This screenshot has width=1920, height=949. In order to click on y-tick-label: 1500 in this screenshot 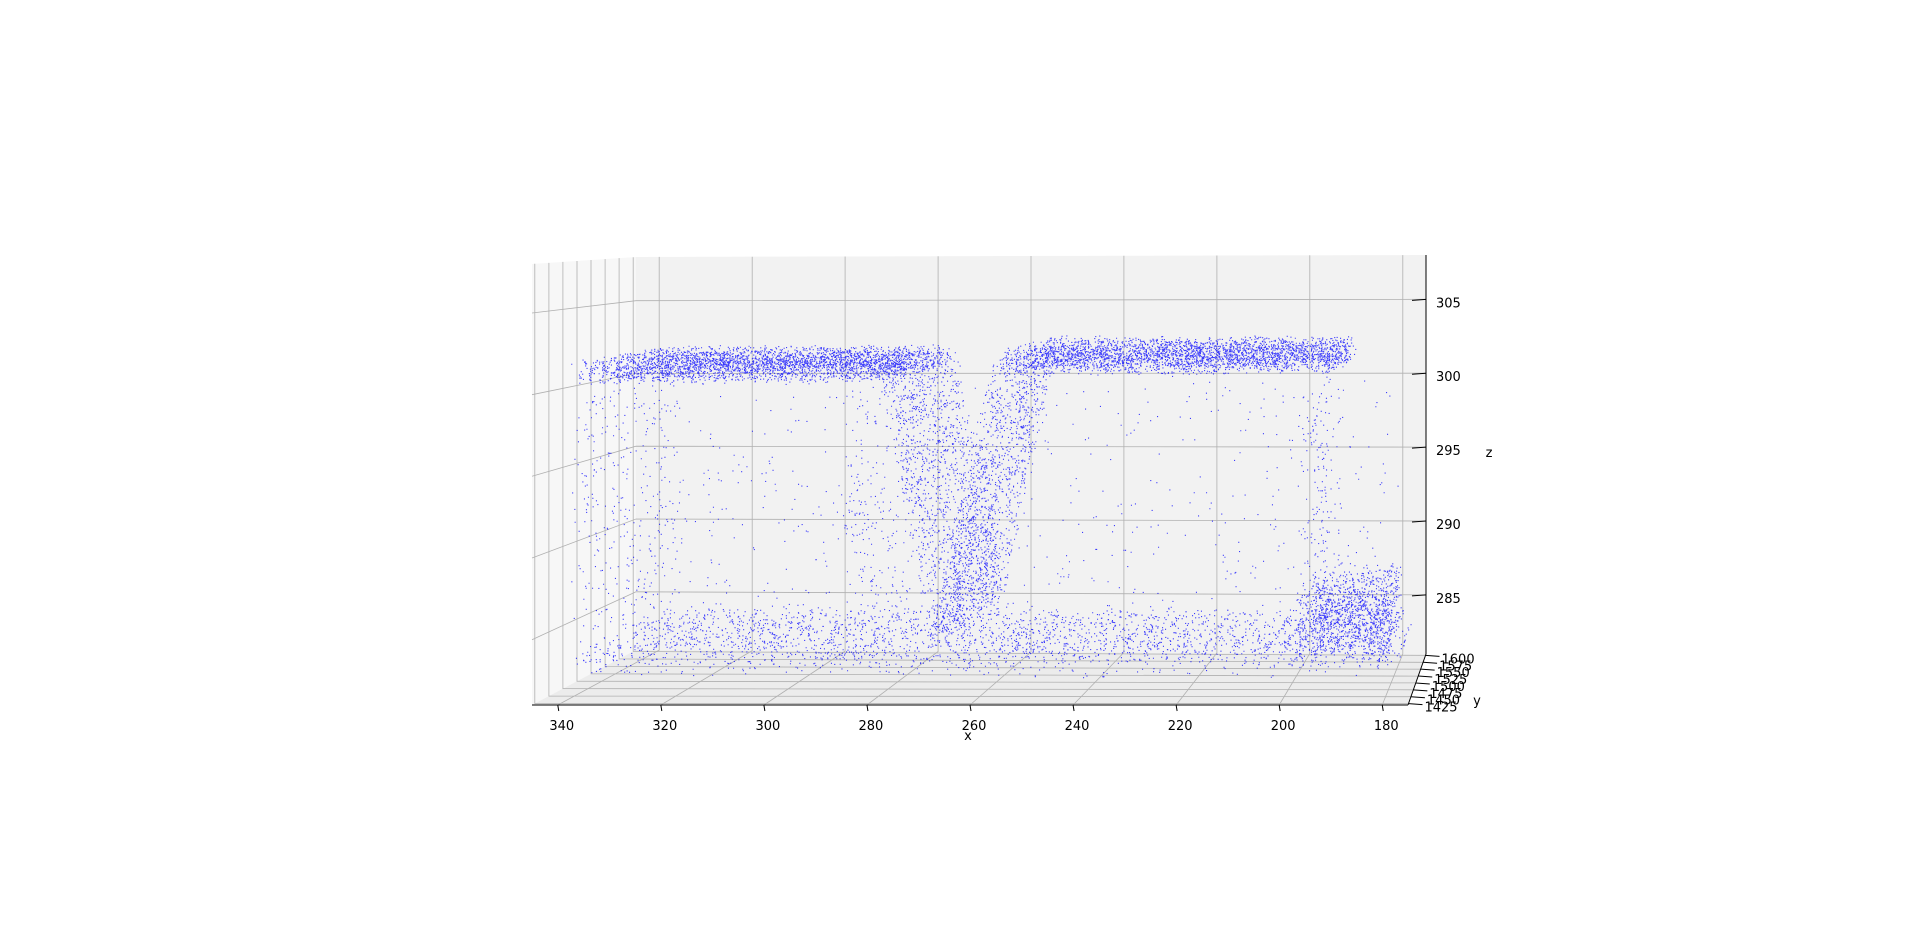, I will do `click(1448, 687)`.